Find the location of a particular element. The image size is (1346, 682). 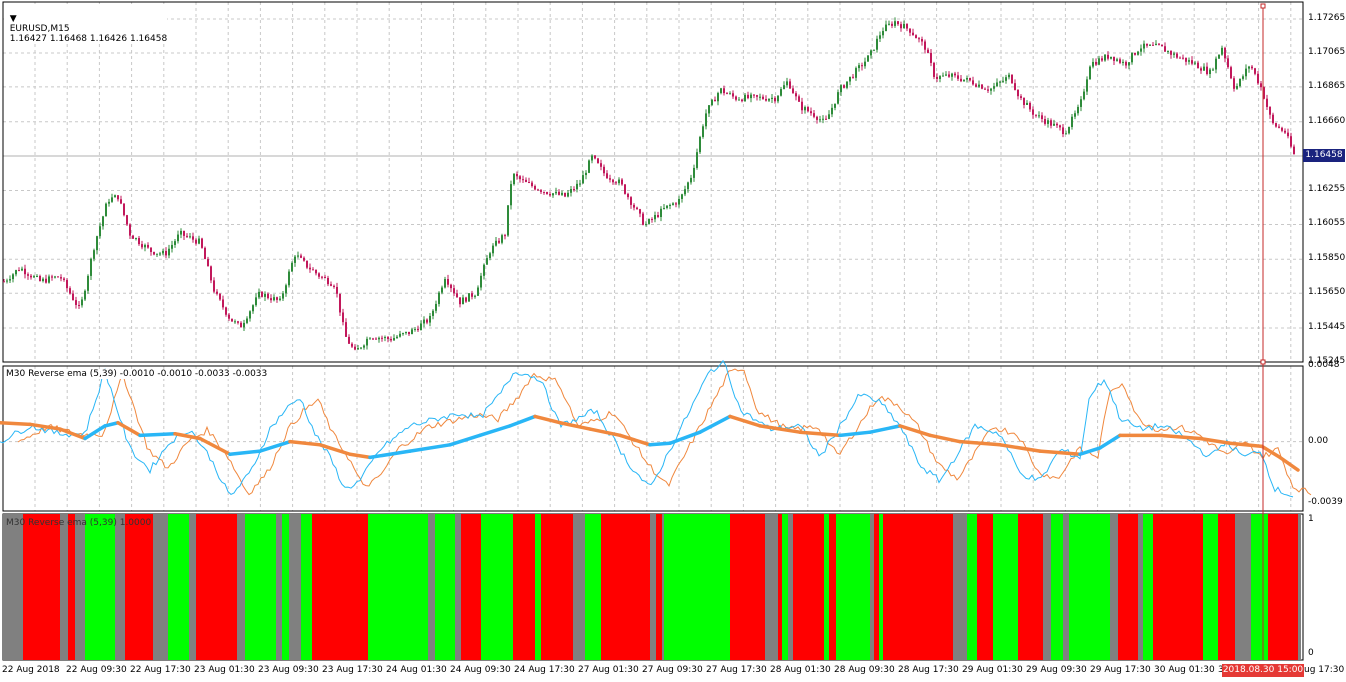

cursor-vertical-line is located at coordinates (1263, 331).